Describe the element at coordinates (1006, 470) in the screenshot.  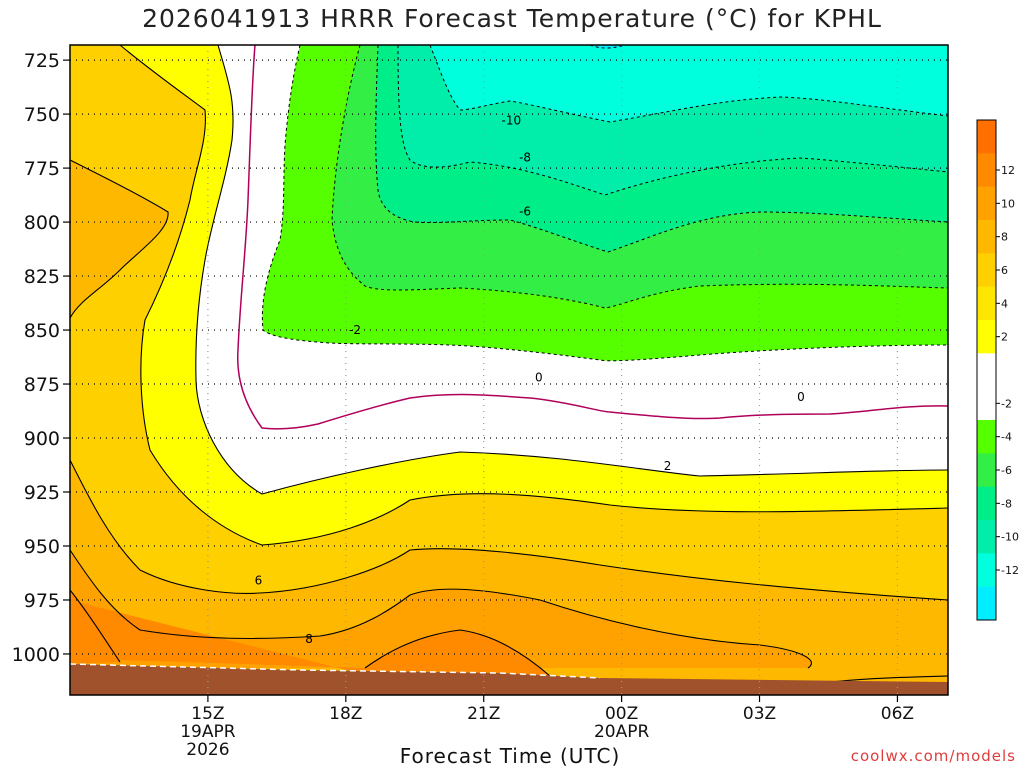
I see `colorbar-label: -6` at that location.